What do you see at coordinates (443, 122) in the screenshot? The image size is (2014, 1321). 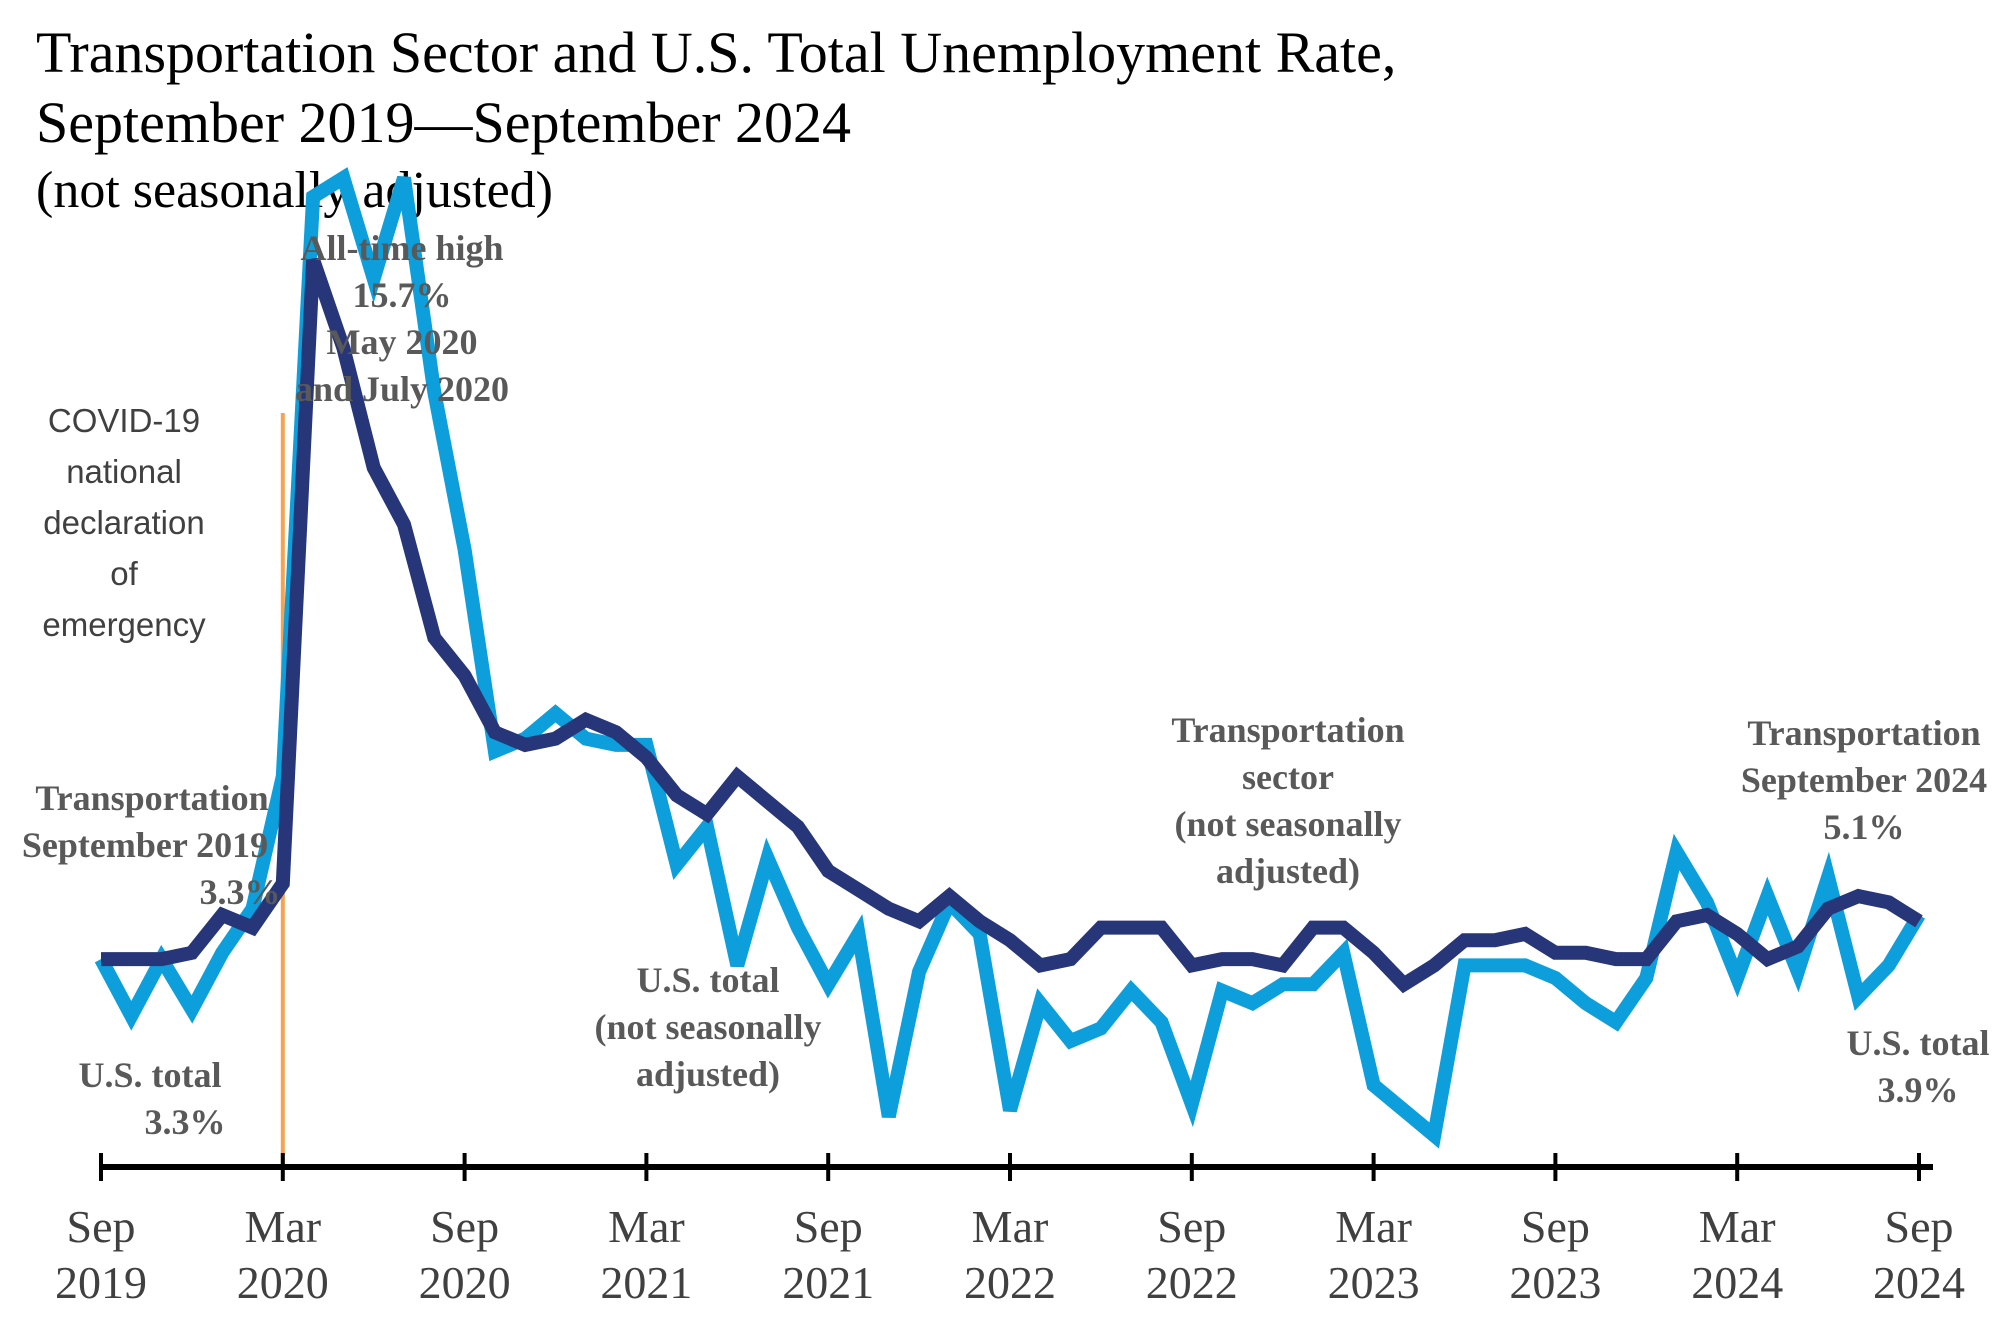 I see `chart-title-line-2: September 2019—September 2024` at bounding box center [443, 122].